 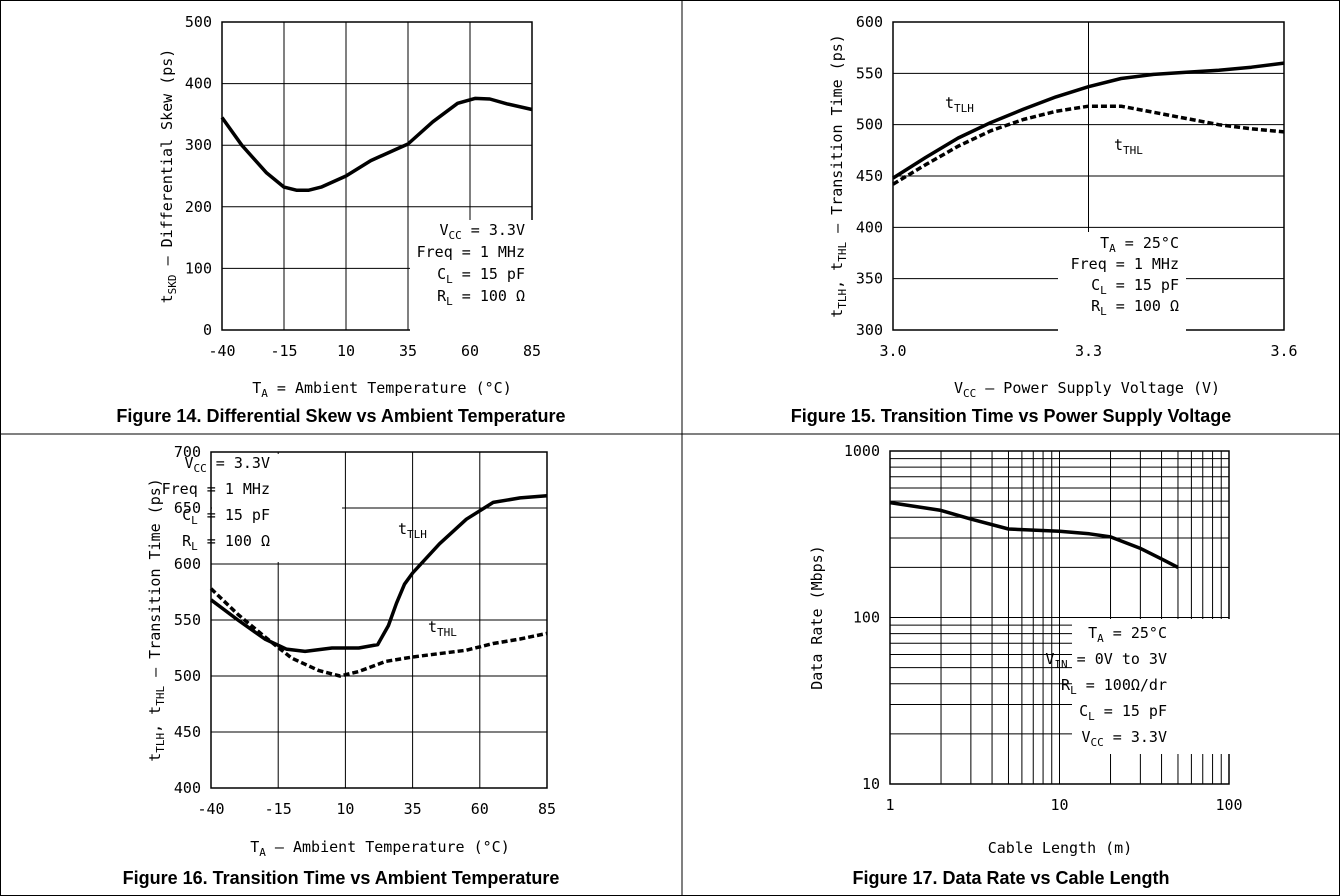 What do you see at coordinates (1087, 389) in the screenshot?
I see `x-axis-label: VCC – Power Supply Voltage (V)` at bounding box center [1087, 389].